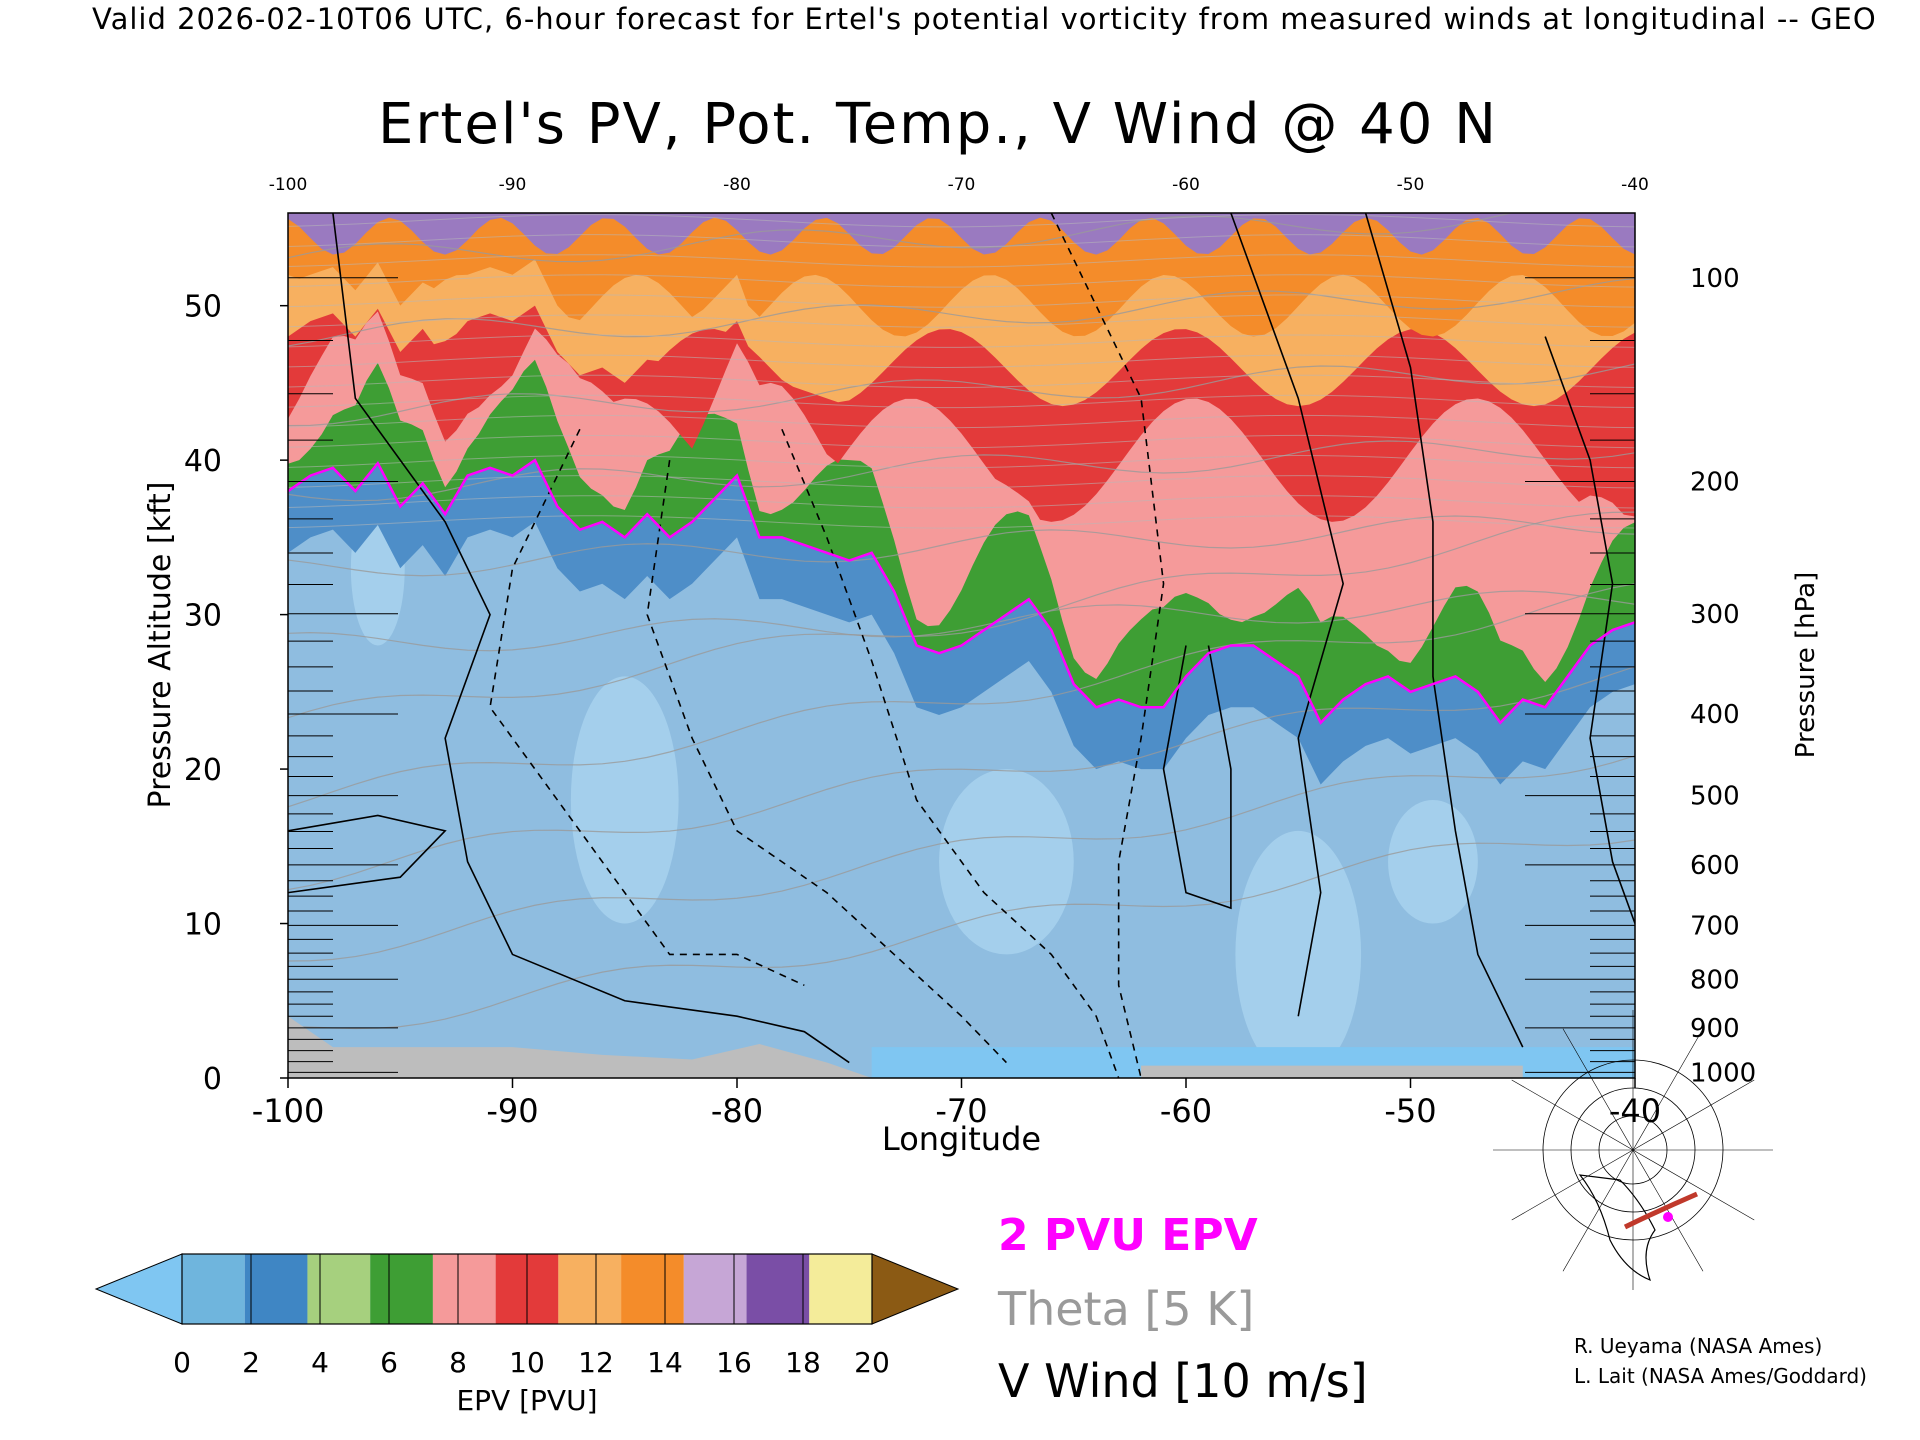 This screenshot has width=1920, height=1440. Describe the element at coordinates (527, 1335) in the screenshot. I see `colorbar: 0 2 4 6 8 10 12 14 16 18 20 EPV [PVU]` at that location.